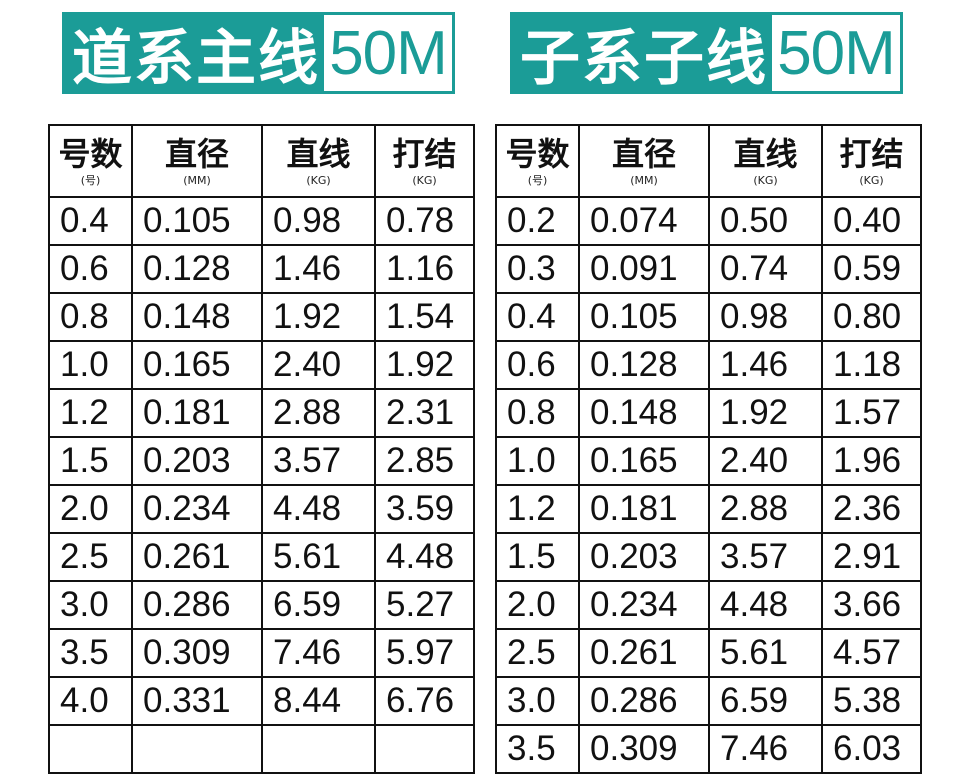  What do you see at coordinates (644, 365) in the screenshot?
I see `diameter-cell: 0.128` at bounding box center [644, 365].